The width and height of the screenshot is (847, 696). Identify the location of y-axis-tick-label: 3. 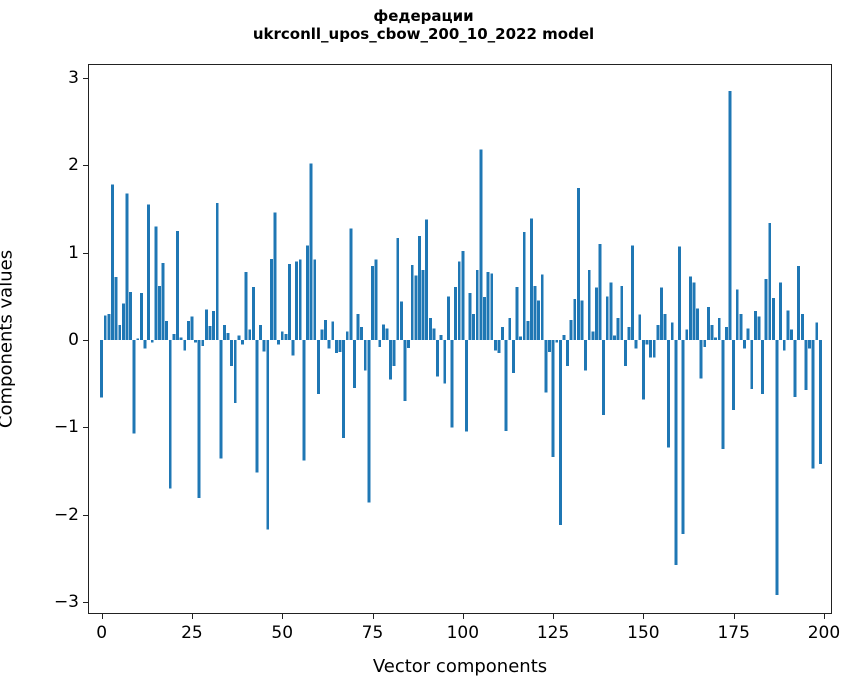
(73, 78).